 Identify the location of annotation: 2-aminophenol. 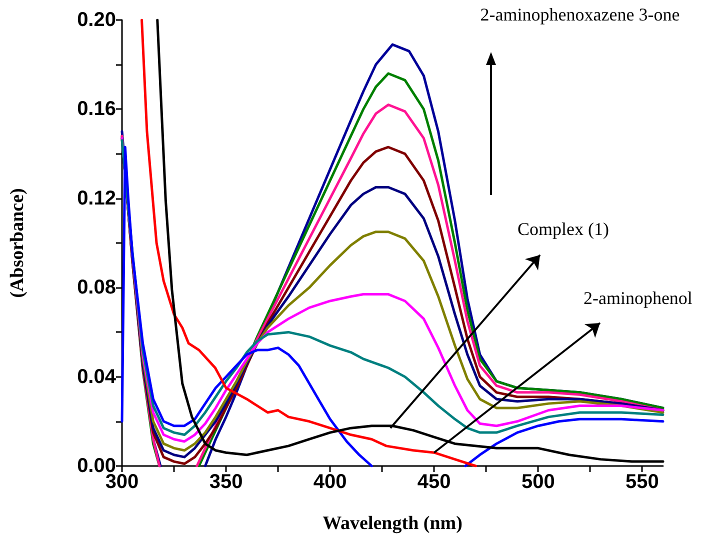
(637, 298).